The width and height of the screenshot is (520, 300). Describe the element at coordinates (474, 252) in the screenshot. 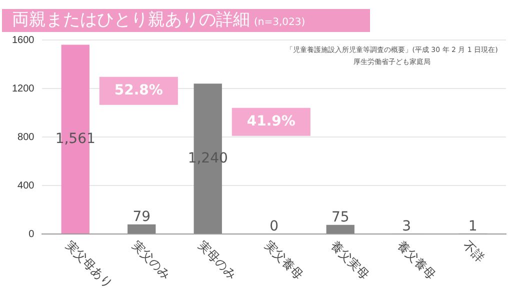

I see `x-tick-label: 不詳` at that location.